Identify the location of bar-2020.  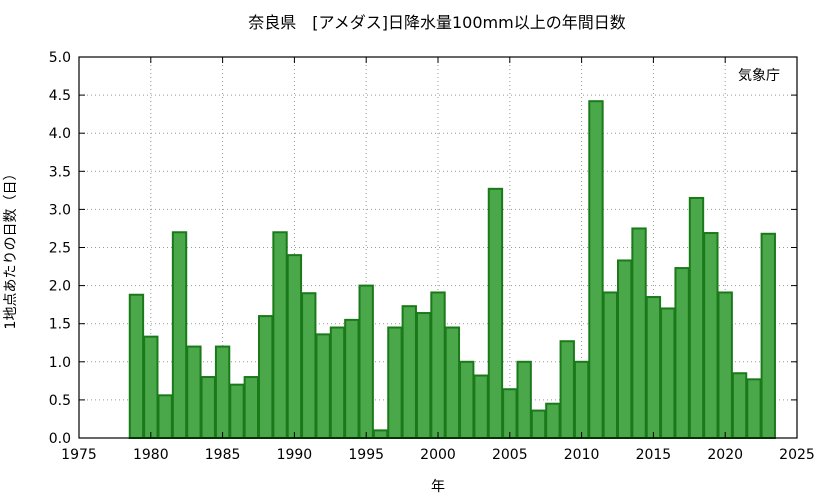
(725, 365).